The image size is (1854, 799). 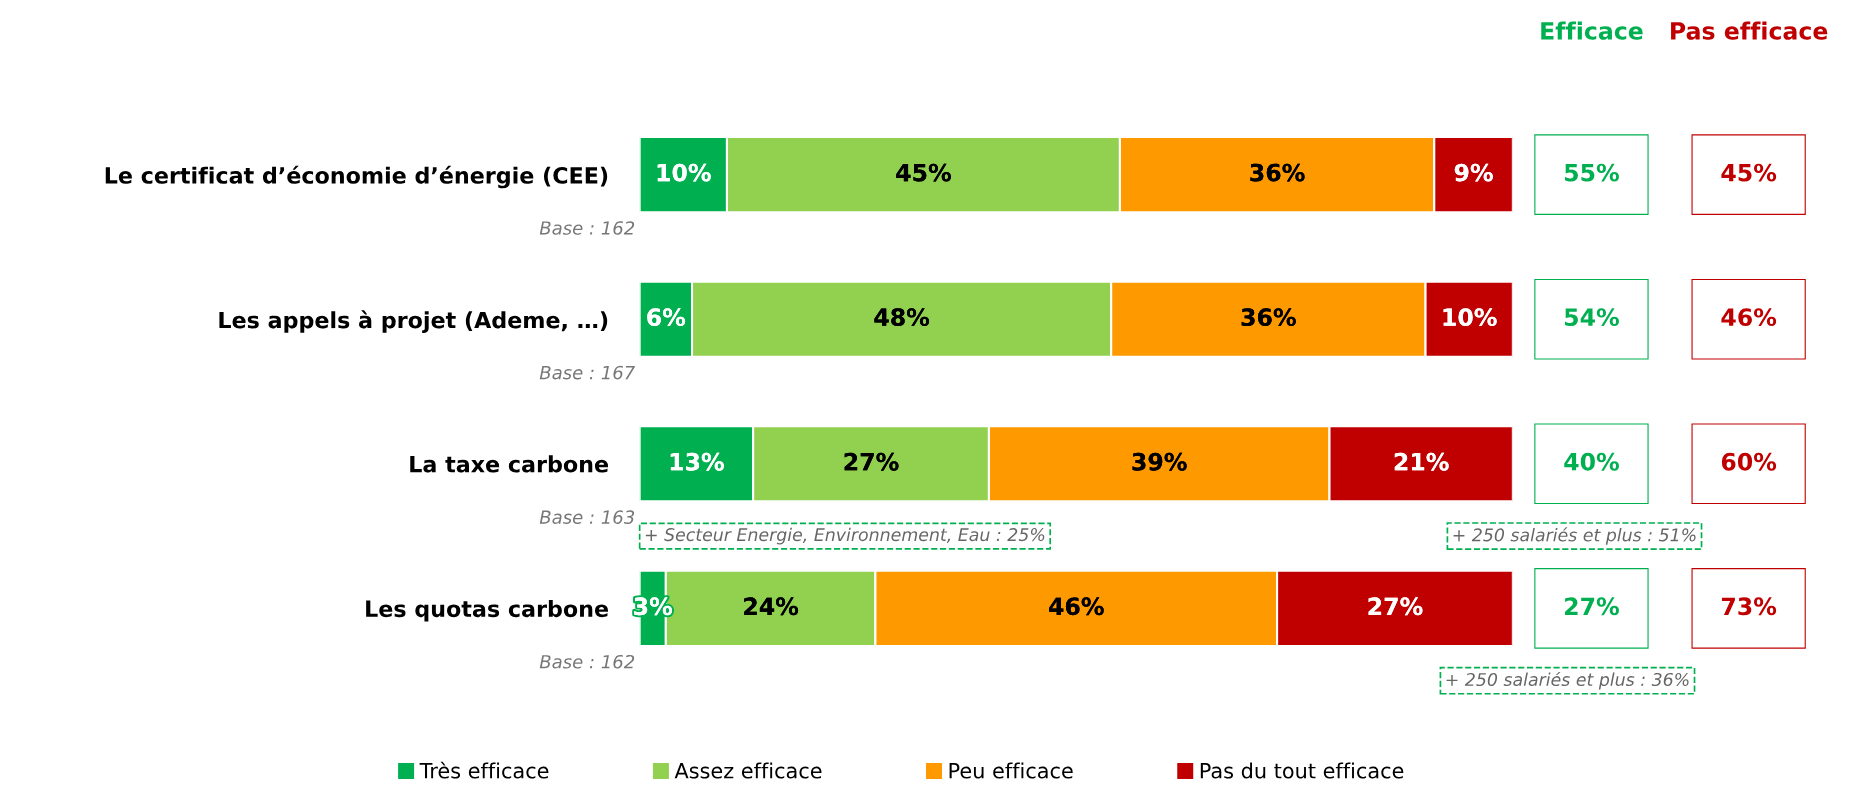 I want to click on text: 27%, so click(x=1592, y=606).